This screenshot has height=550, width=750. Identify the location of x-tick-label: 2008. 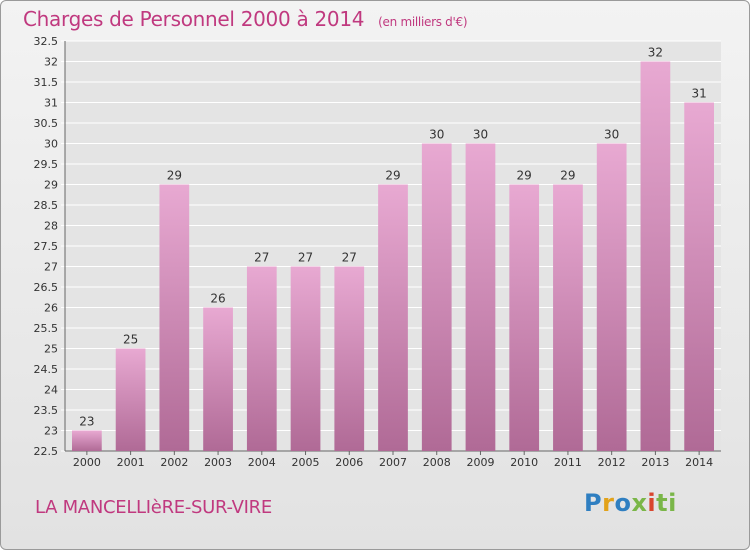
(437, 462).